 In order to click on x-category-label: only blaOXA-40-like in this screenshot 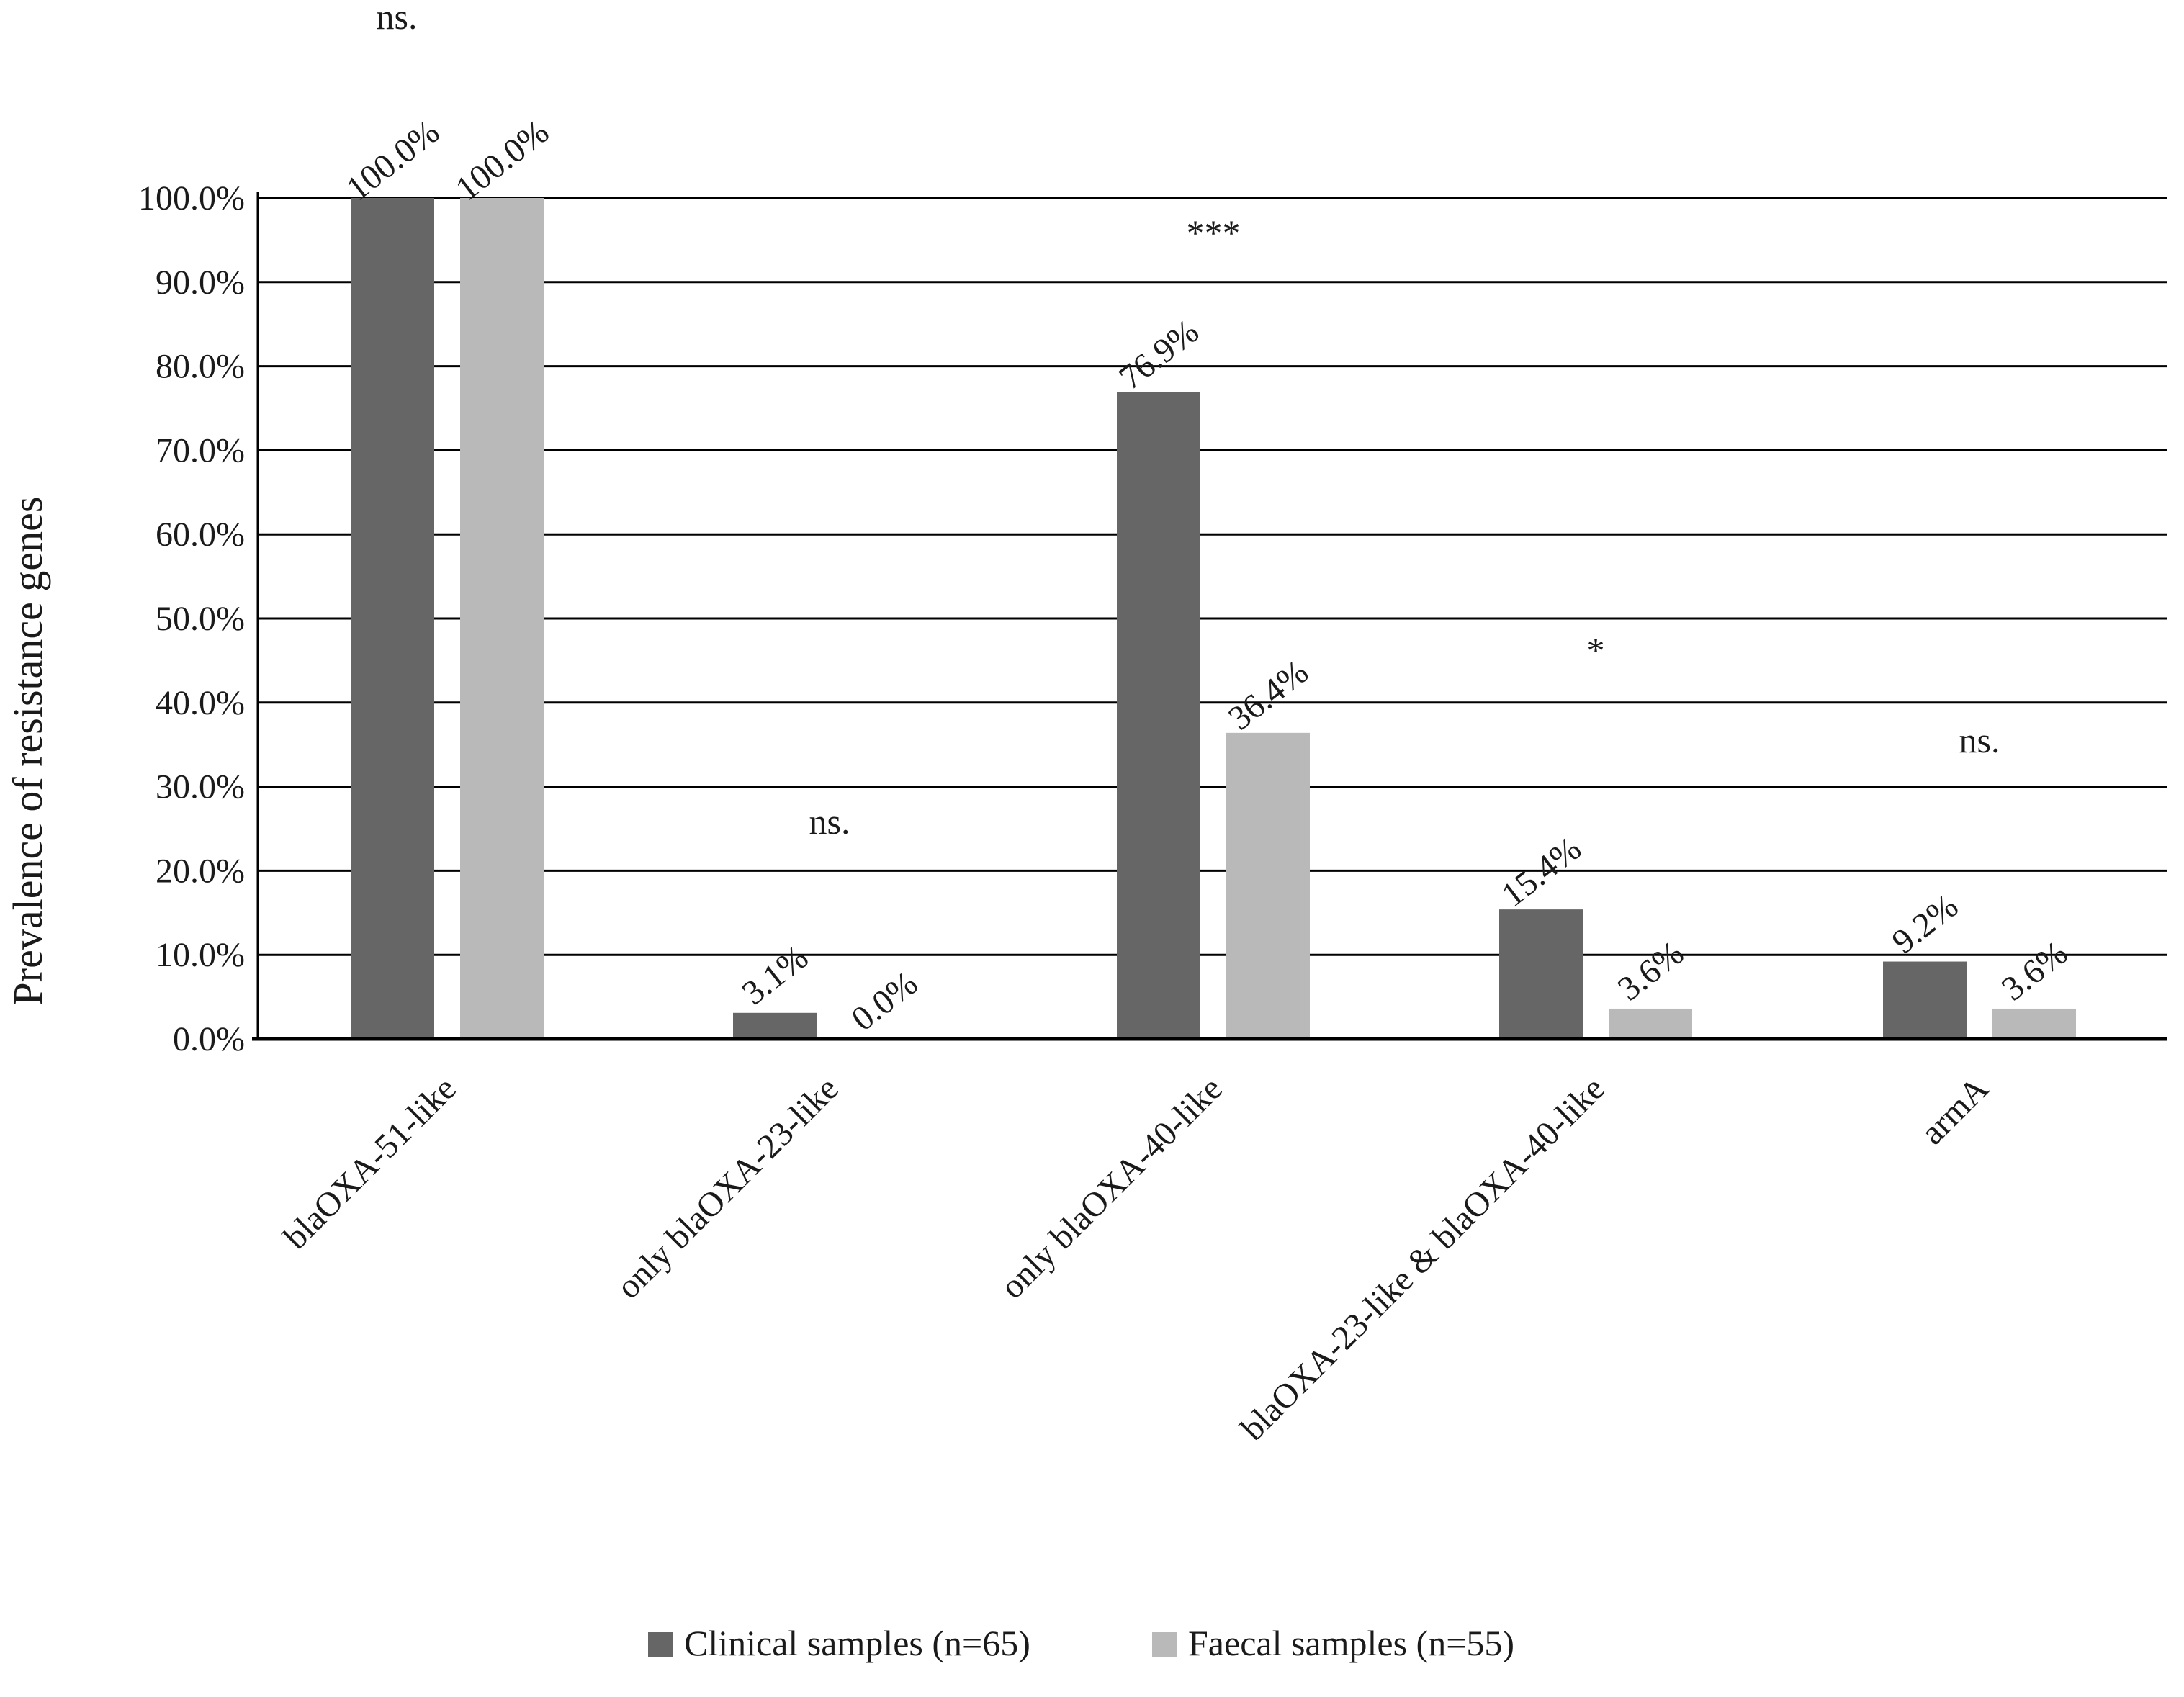, I will do `click(1111, 1187)`.